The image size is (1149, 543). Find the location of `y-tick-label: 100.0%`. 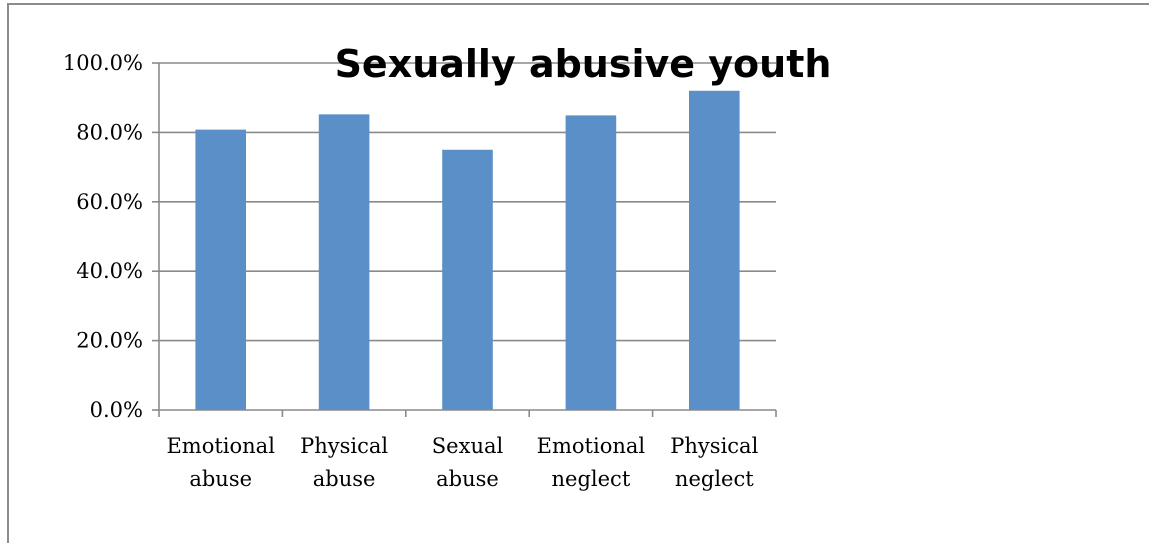

y-tick-label: 100.0% is located at coordinates (103, 63).